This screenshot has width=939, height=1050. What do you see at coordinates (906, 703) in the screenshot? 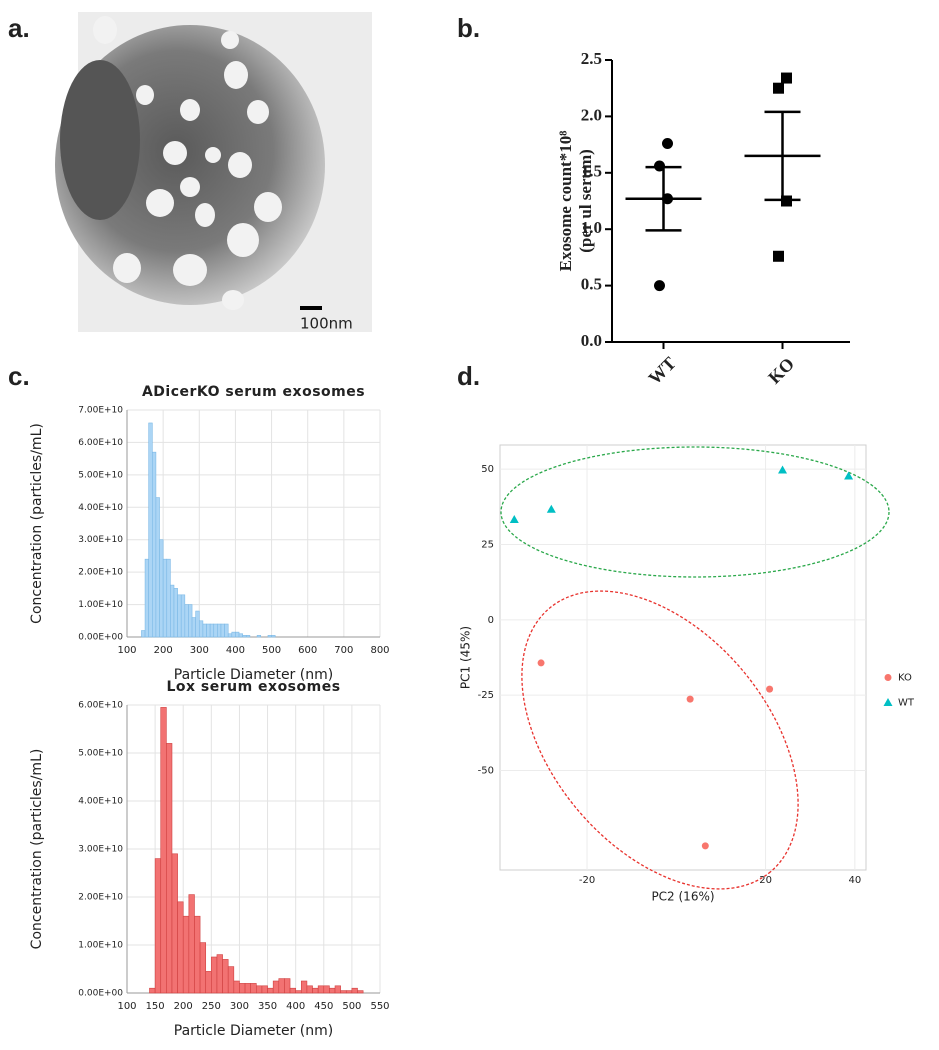
I see `legend-label: WT` at bounding box center [906, 703].